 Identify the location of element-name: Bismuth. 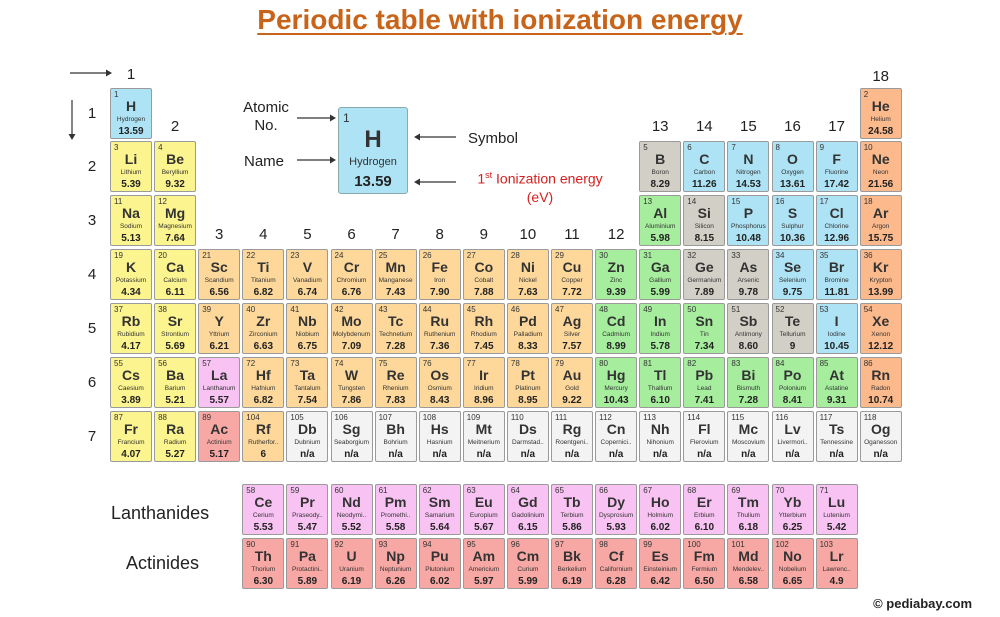
(748, 388).